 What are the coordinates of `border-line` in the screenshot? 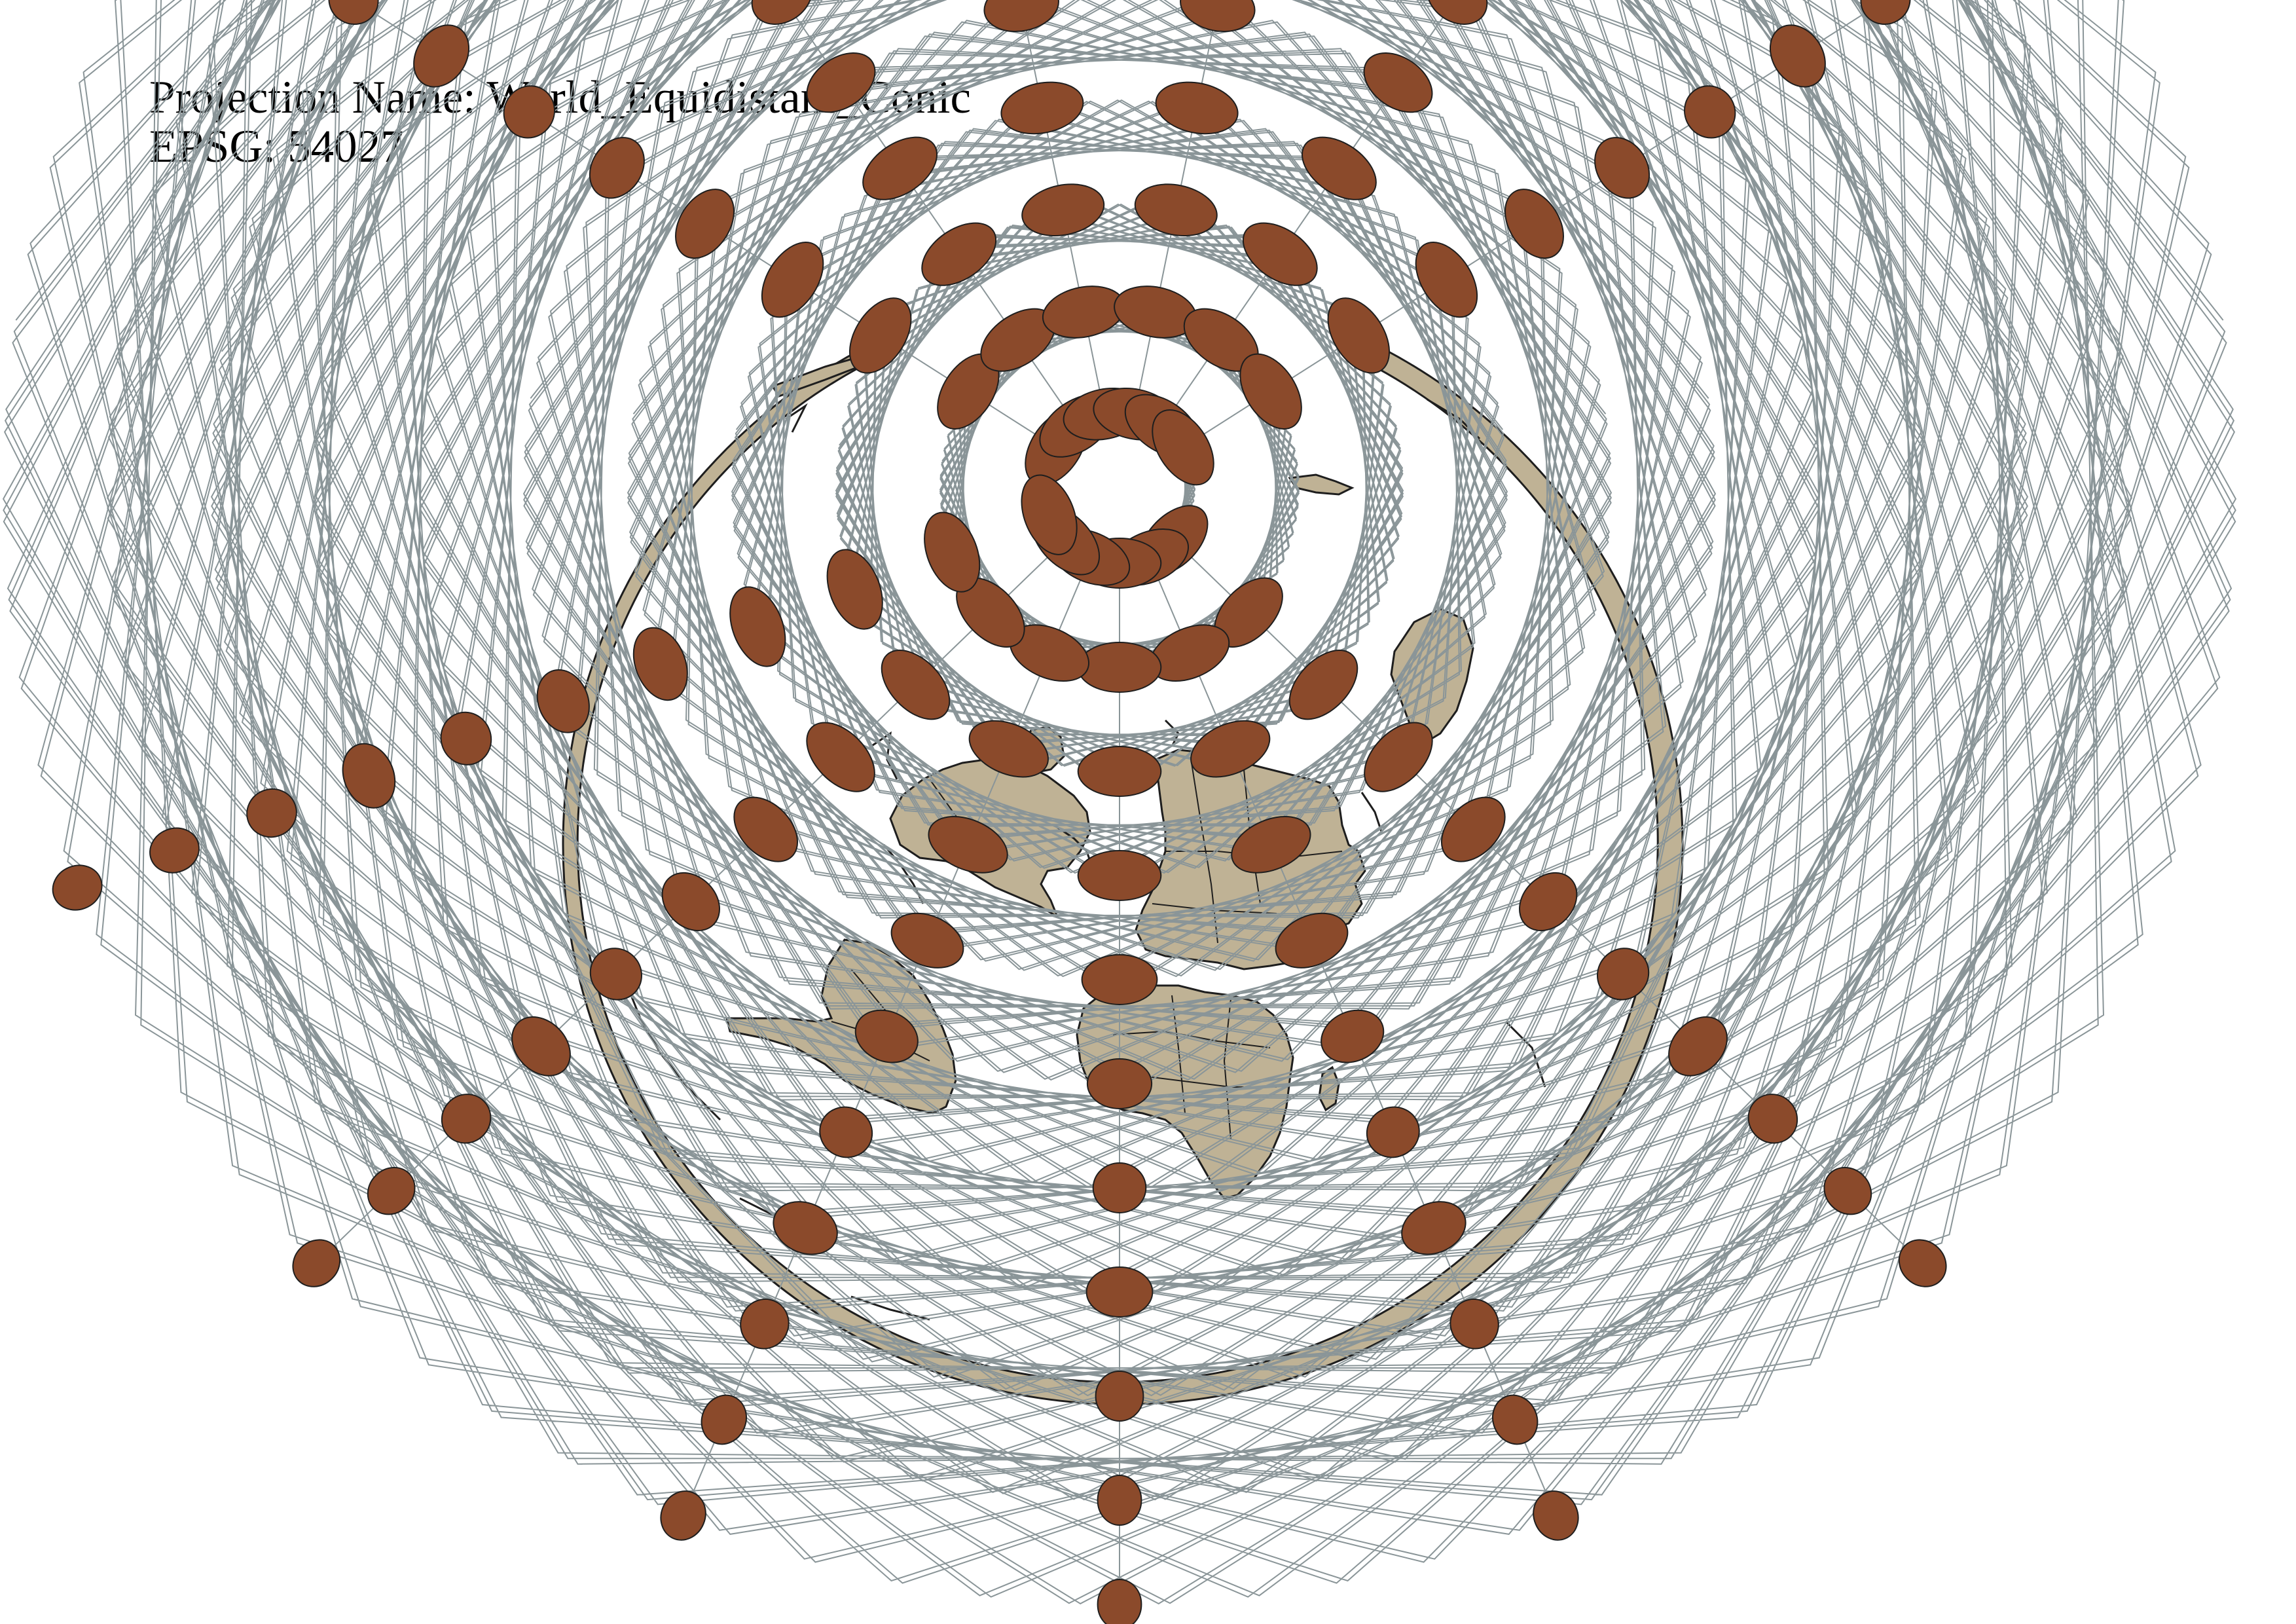 It's located at (1227, 1069).